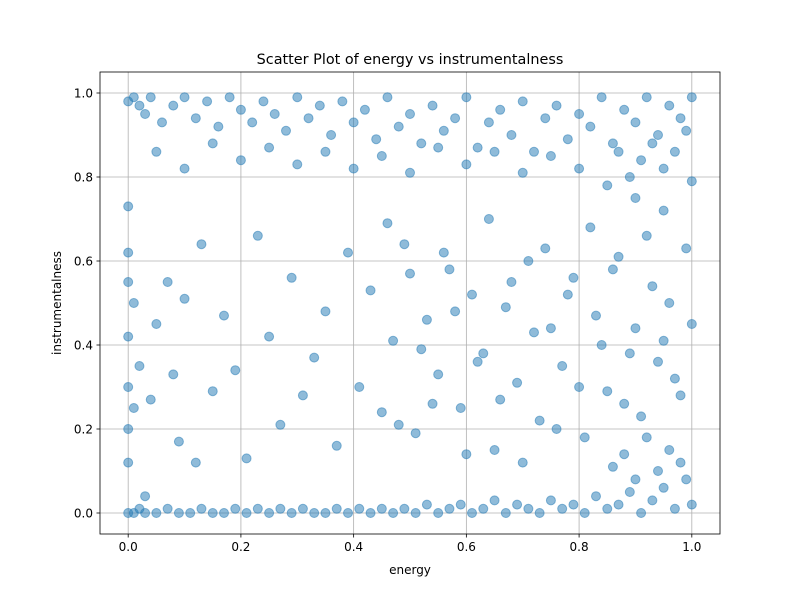 The width and height of the screenshot is (800, 600). Describe the element at coordinates (410, 570) in the screenshot. I see `x-axis-label: energy` at that location.